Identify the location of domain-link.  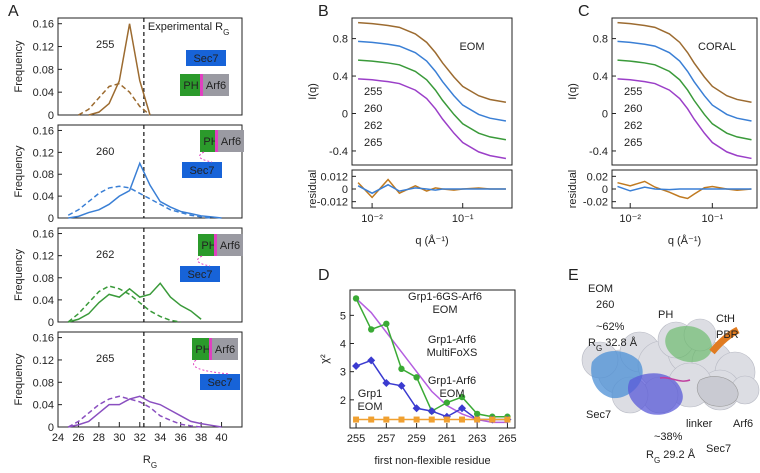
(216, 245).